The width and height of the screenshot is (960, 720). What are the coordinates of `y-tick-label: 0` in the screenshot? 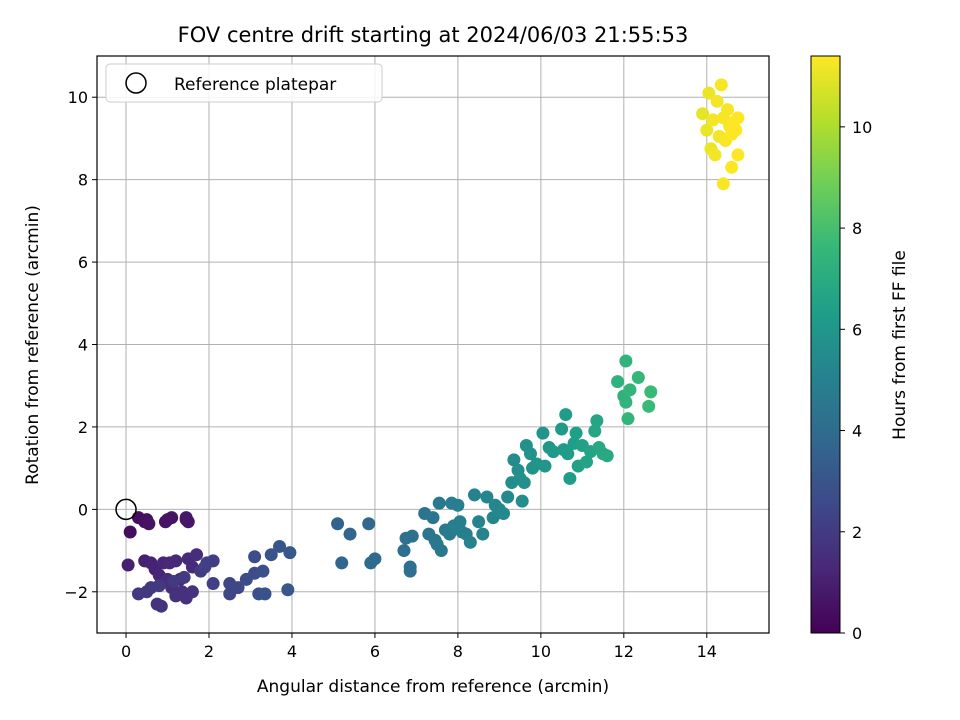 It's located at (83, 509).